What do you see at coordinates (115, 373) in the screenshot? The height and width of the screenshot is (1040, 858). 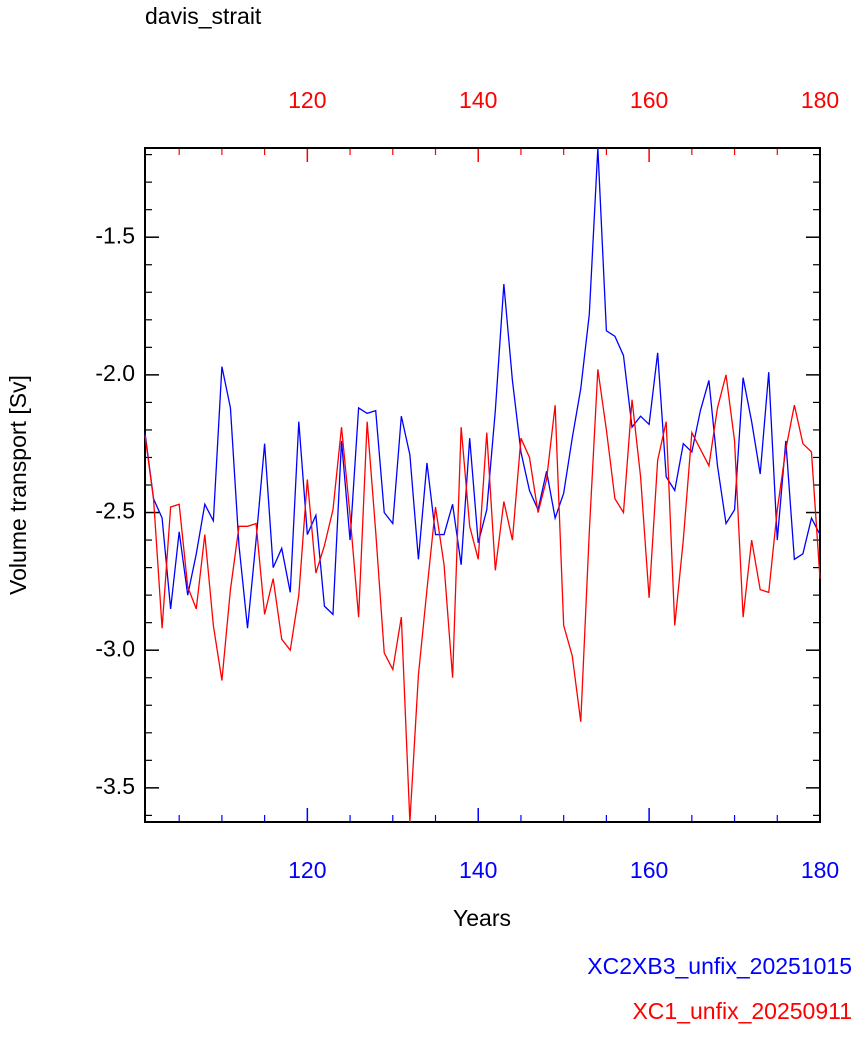 I see `y-tick-label: -2.0` at bounding box center [115, 373].